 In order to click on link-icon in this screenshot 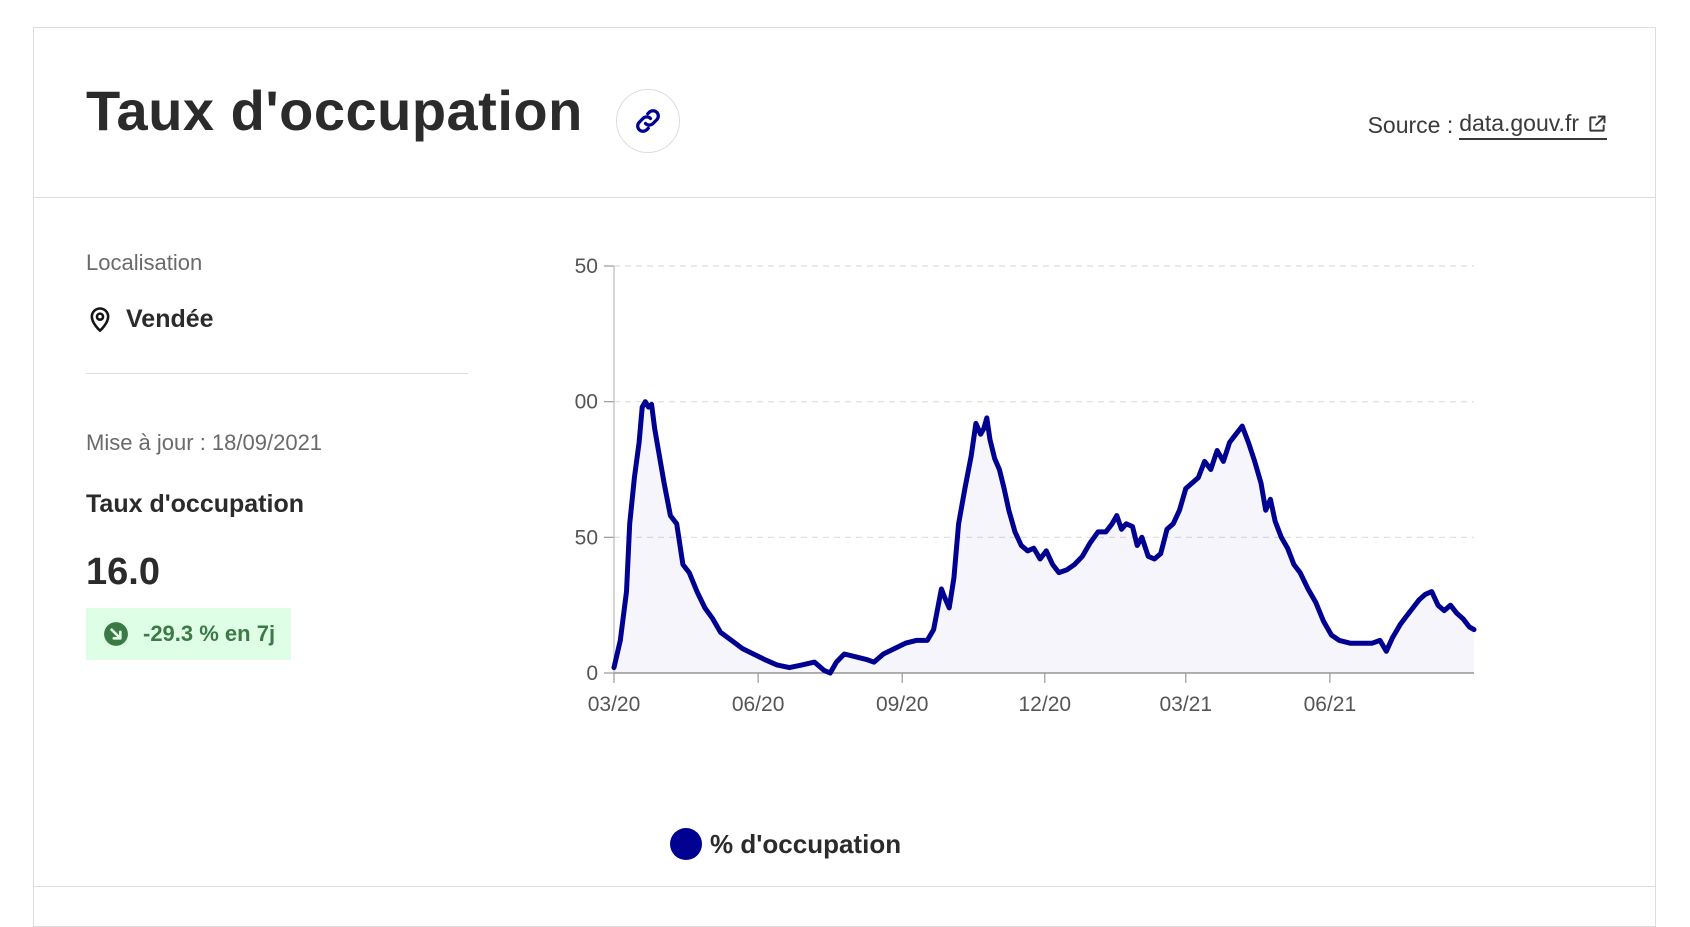, I will do `click(648, 121)`.